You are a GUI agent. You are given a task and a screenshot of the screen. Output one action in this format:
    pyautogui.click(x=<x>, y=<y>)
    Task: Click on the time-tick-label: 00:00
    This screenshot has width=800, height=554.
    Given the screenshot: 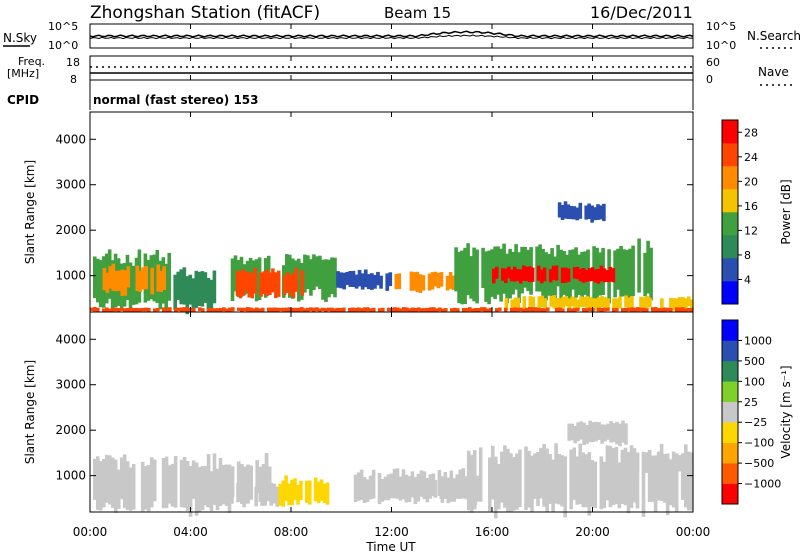 What is the action you would take?
    pyautogui.click(x=693, y=532)
    